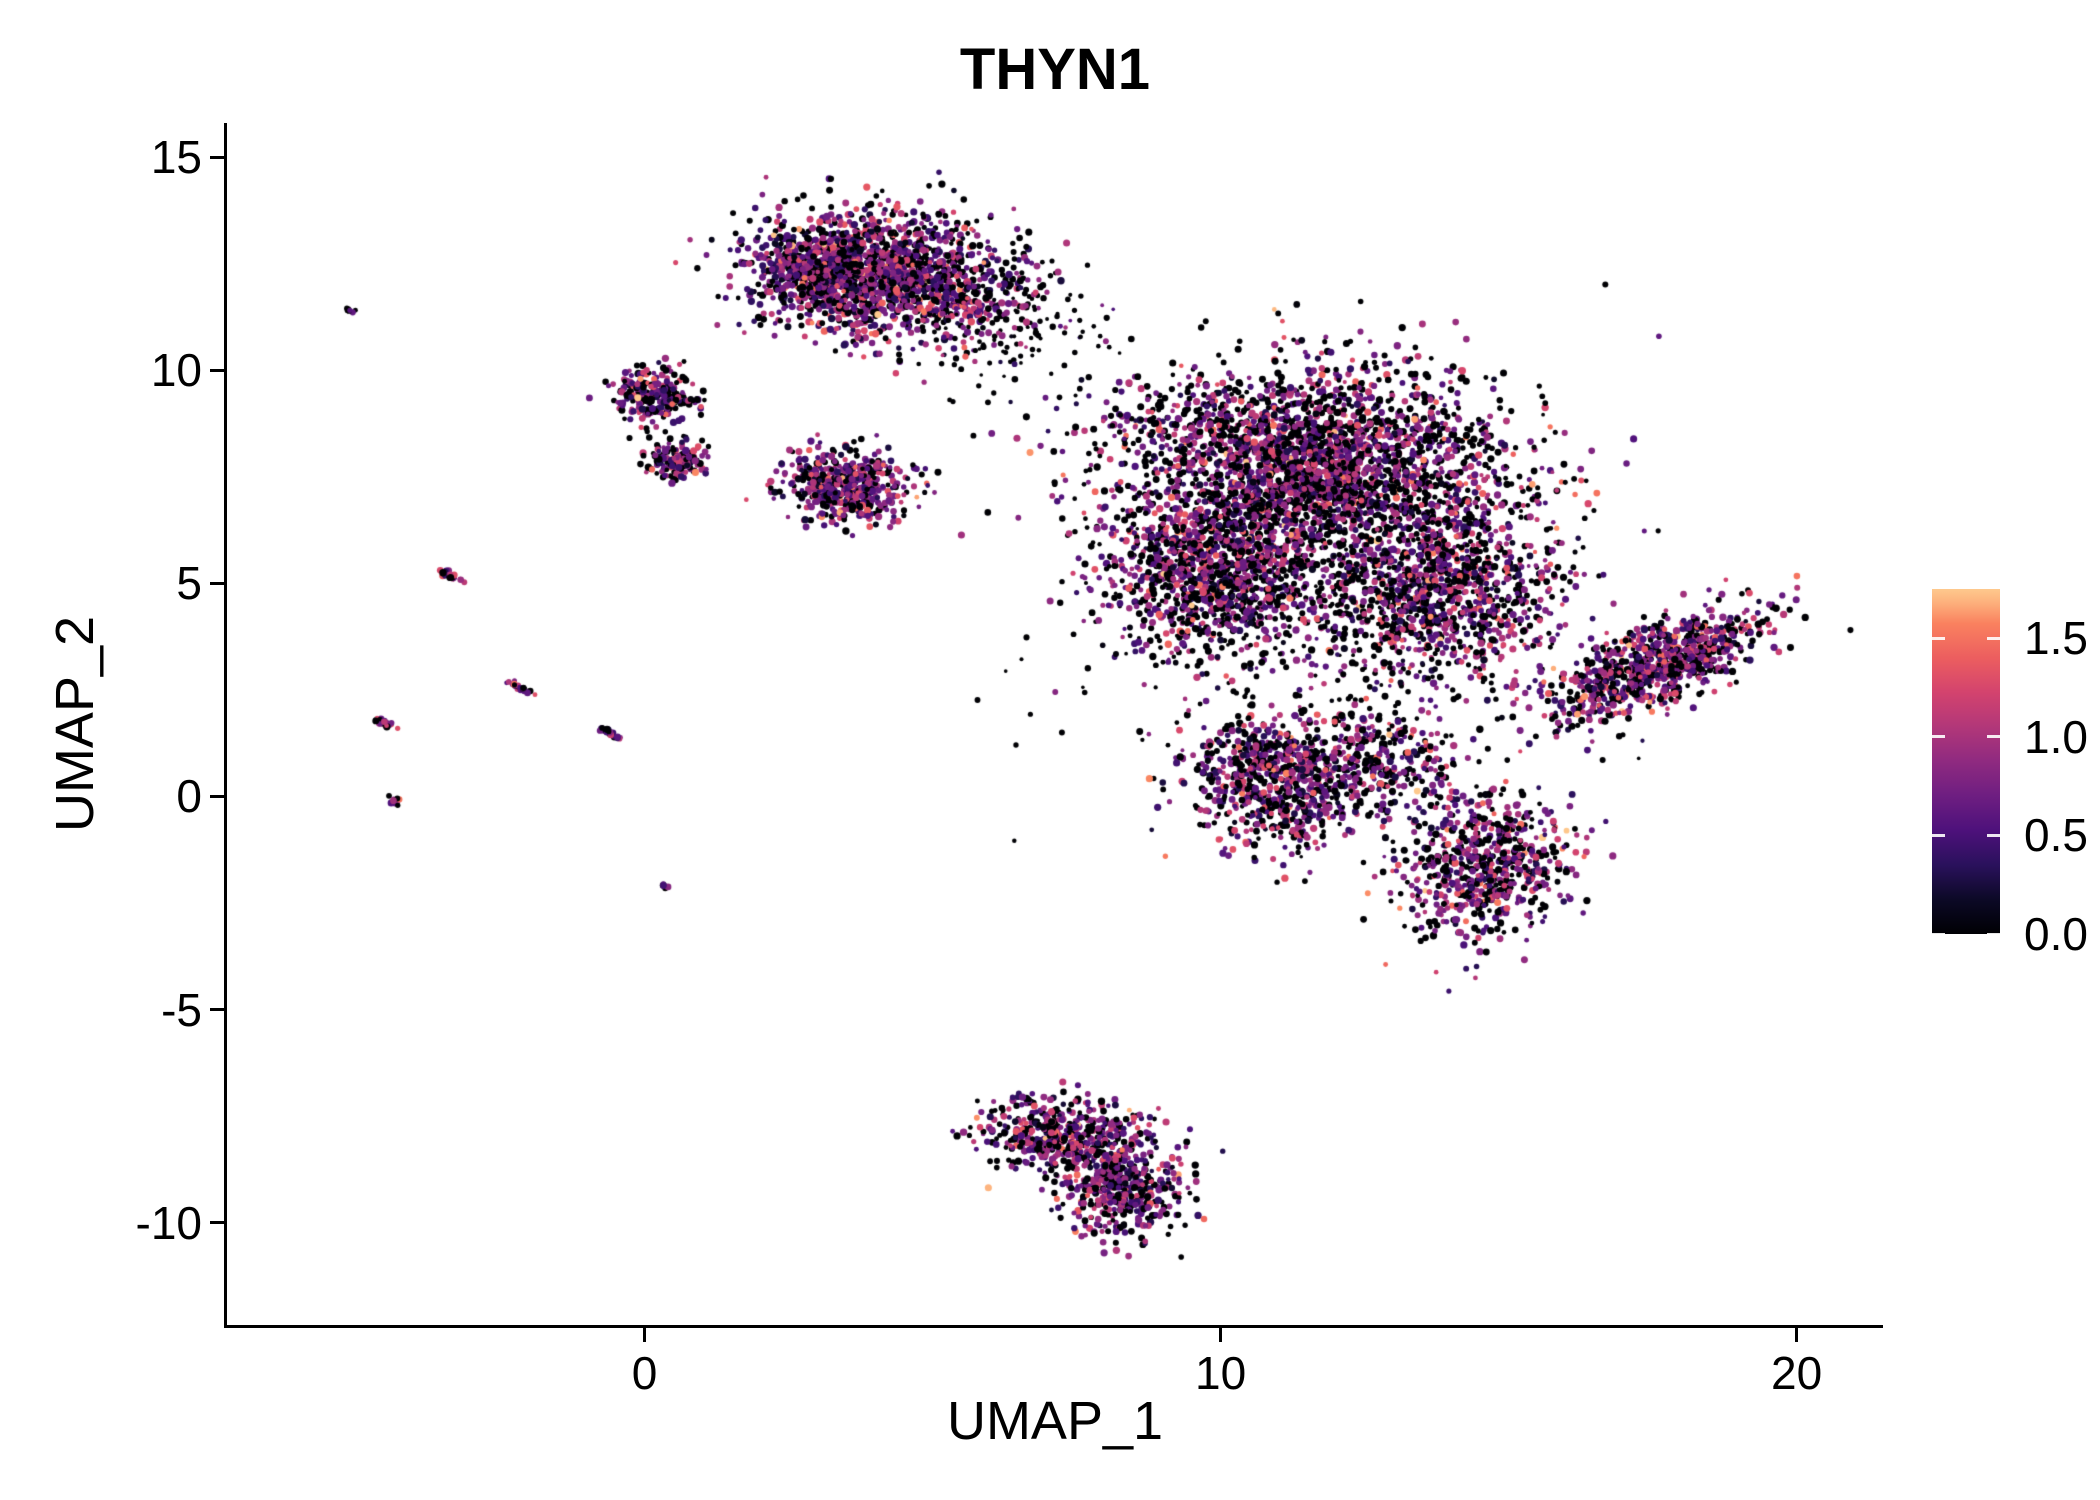 The image size is (2100, 1500). Describe the element at coordinates (644, 1373) in the screenshot. I see `x-tick-label: 0` at that location.